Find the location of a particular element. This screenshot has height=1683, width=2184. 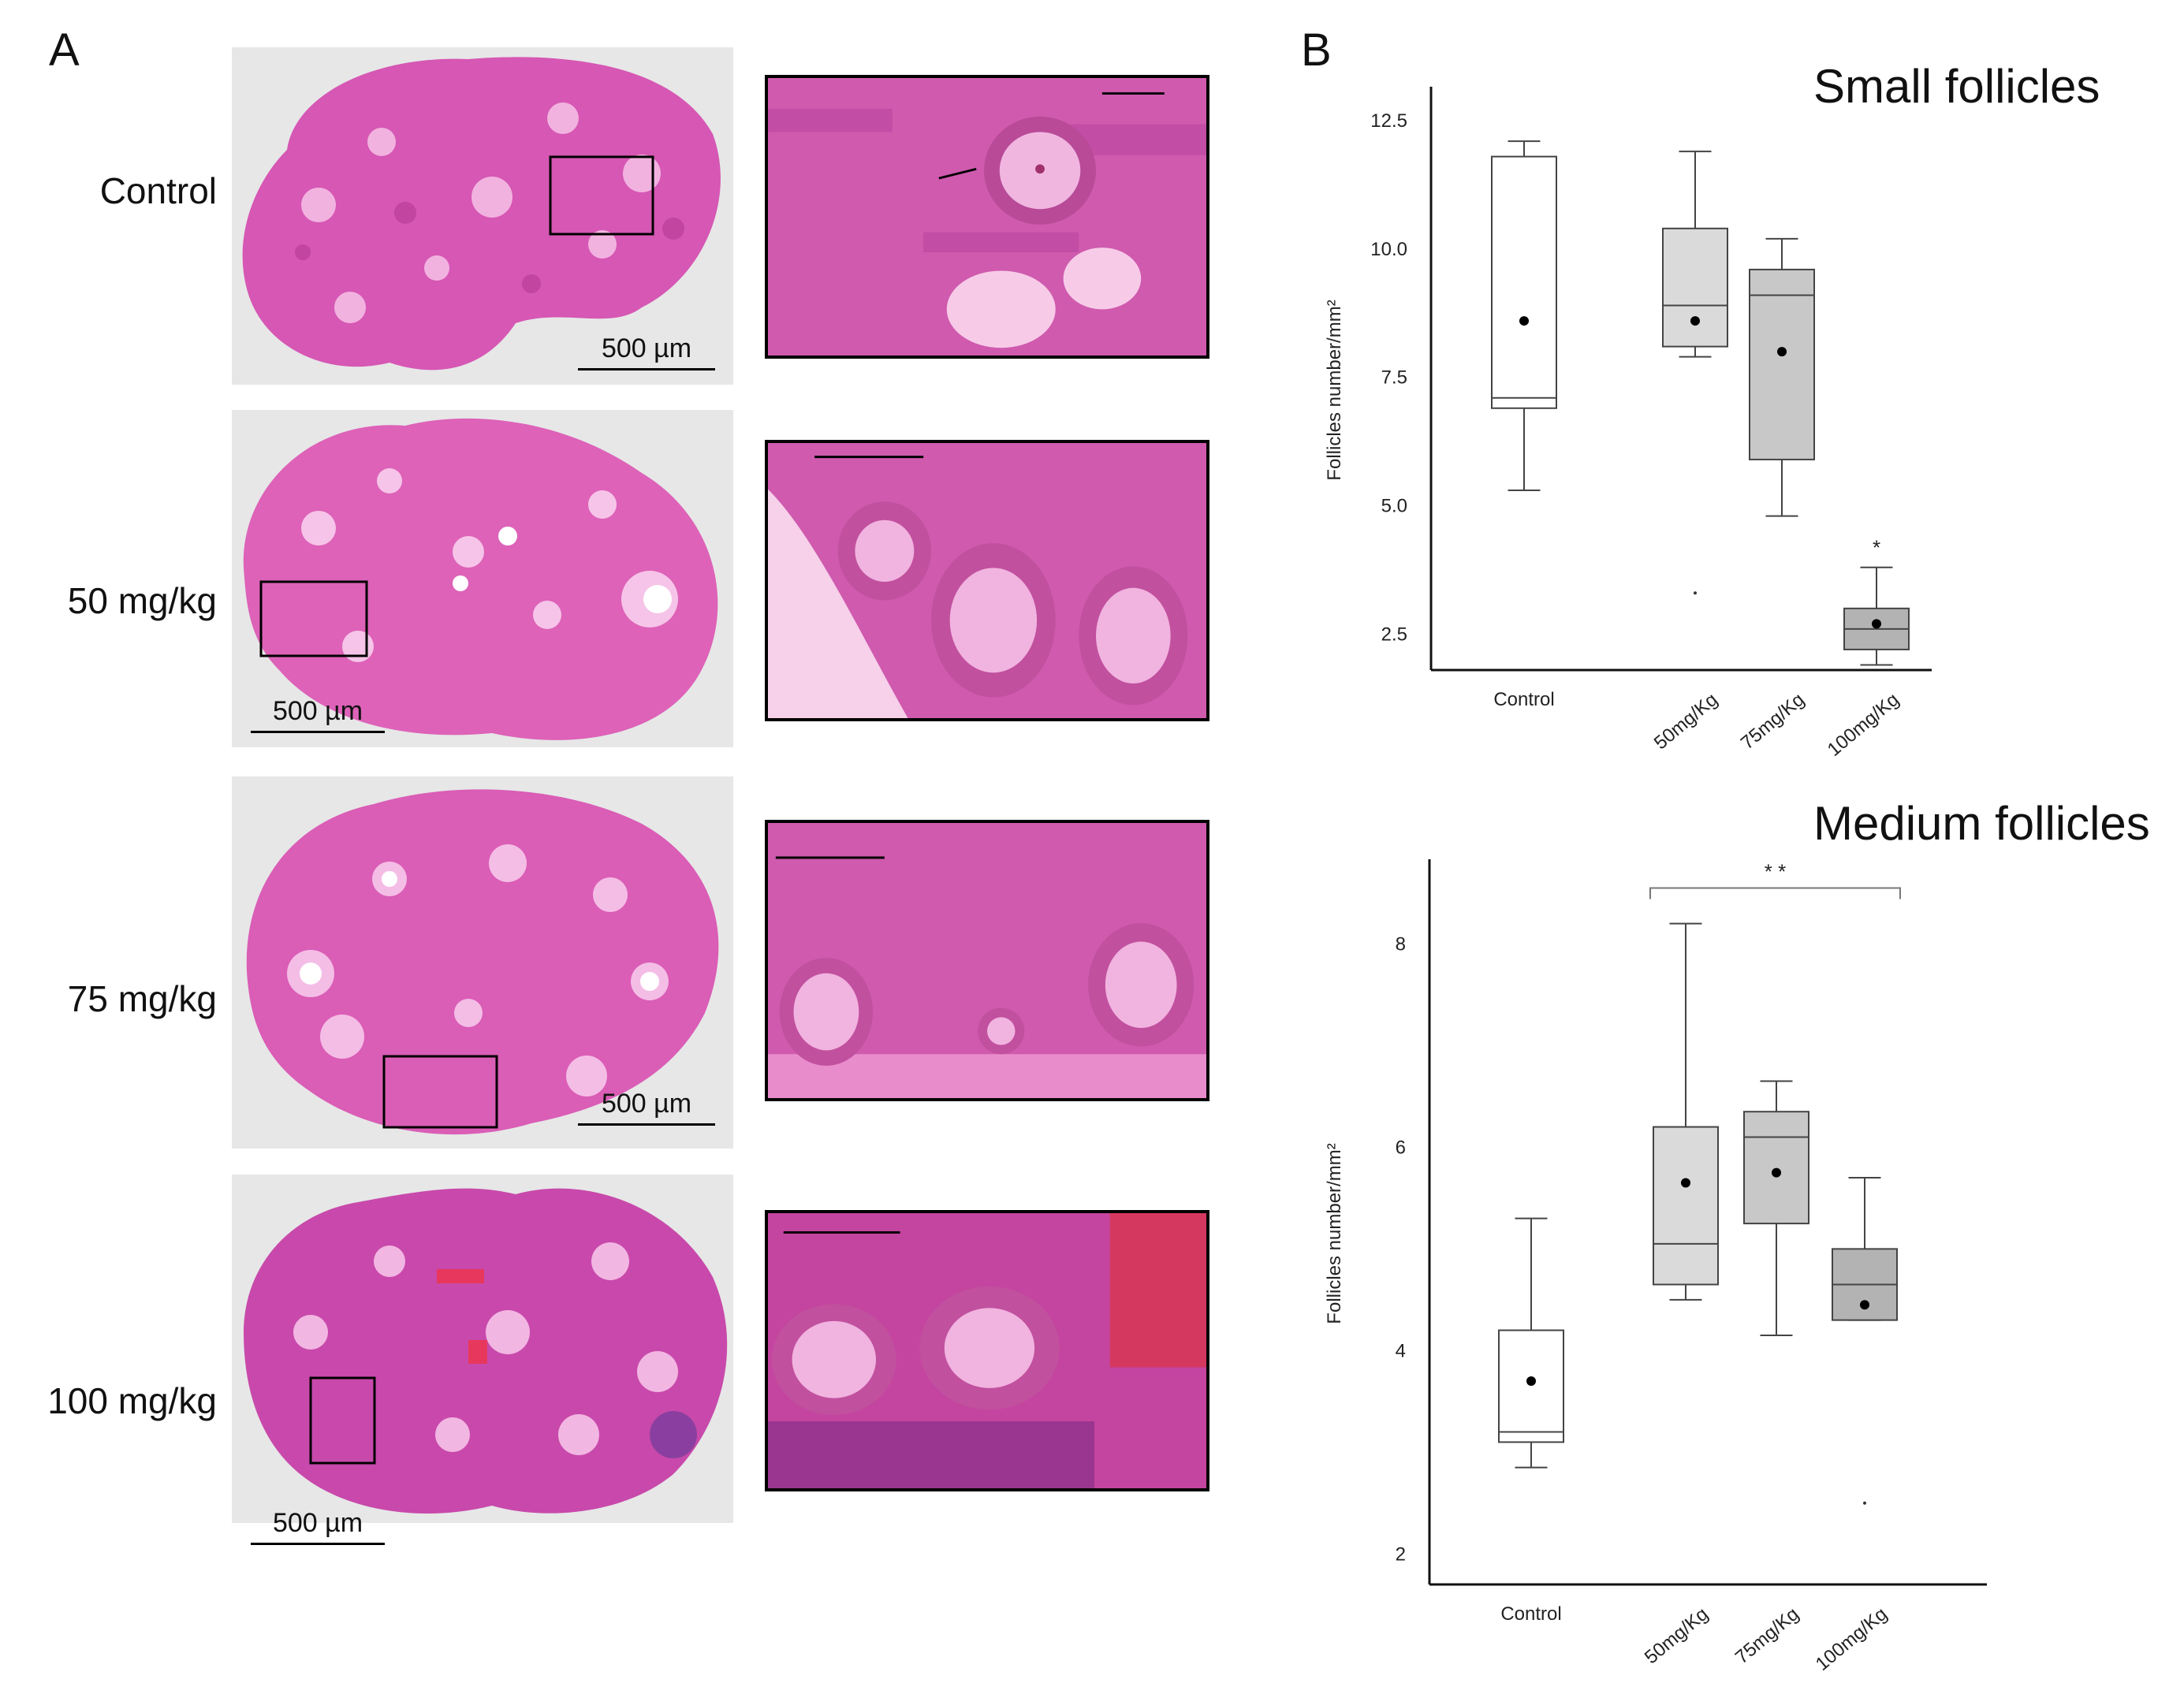

medium-follicles-title: Medium follicles is located at coordinates (1981, 823).